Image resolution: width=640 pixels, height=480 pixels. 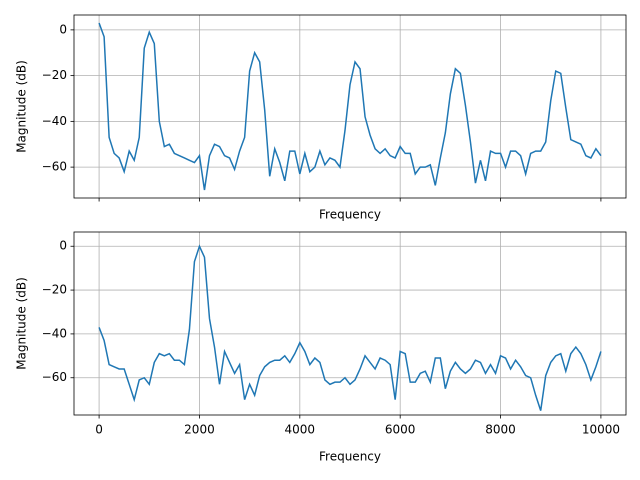 What do you see at coordinates (400, 430) in the screenshot?
I see `x-tick-label: 6000` at bounding box center [400, 430].